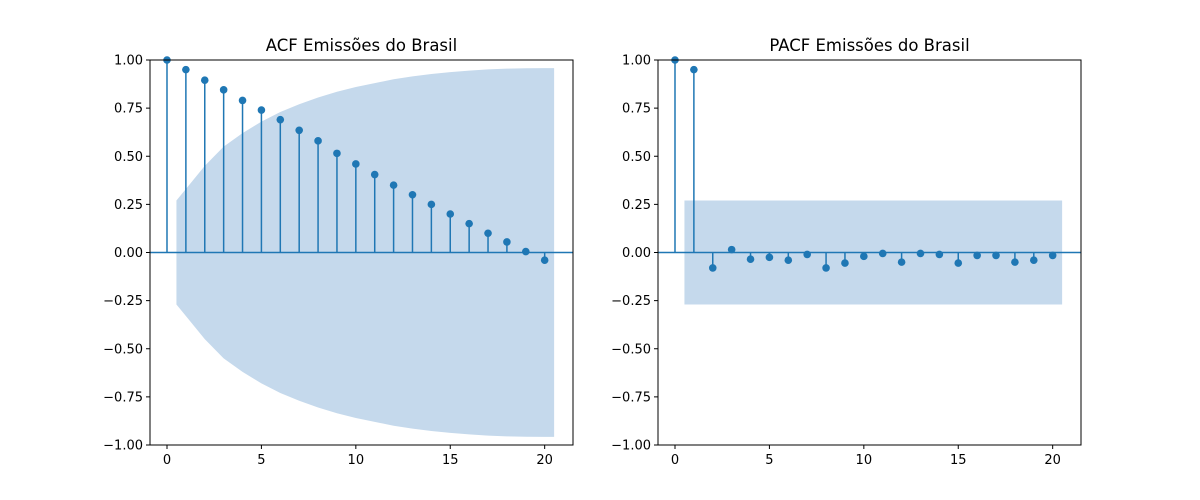 Image resolution: width=1200 pixels, height=500 pixels. Describe the element at coordinates (450, 460) in the screenshot. I see `acf-xtick-label: 15` at that location.